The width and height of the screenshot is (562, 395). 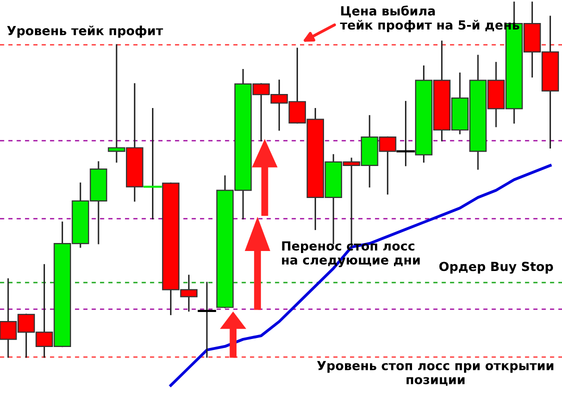 I want to click on ref-line-label: Уровень тейк профит, so click(x=85, y=32).